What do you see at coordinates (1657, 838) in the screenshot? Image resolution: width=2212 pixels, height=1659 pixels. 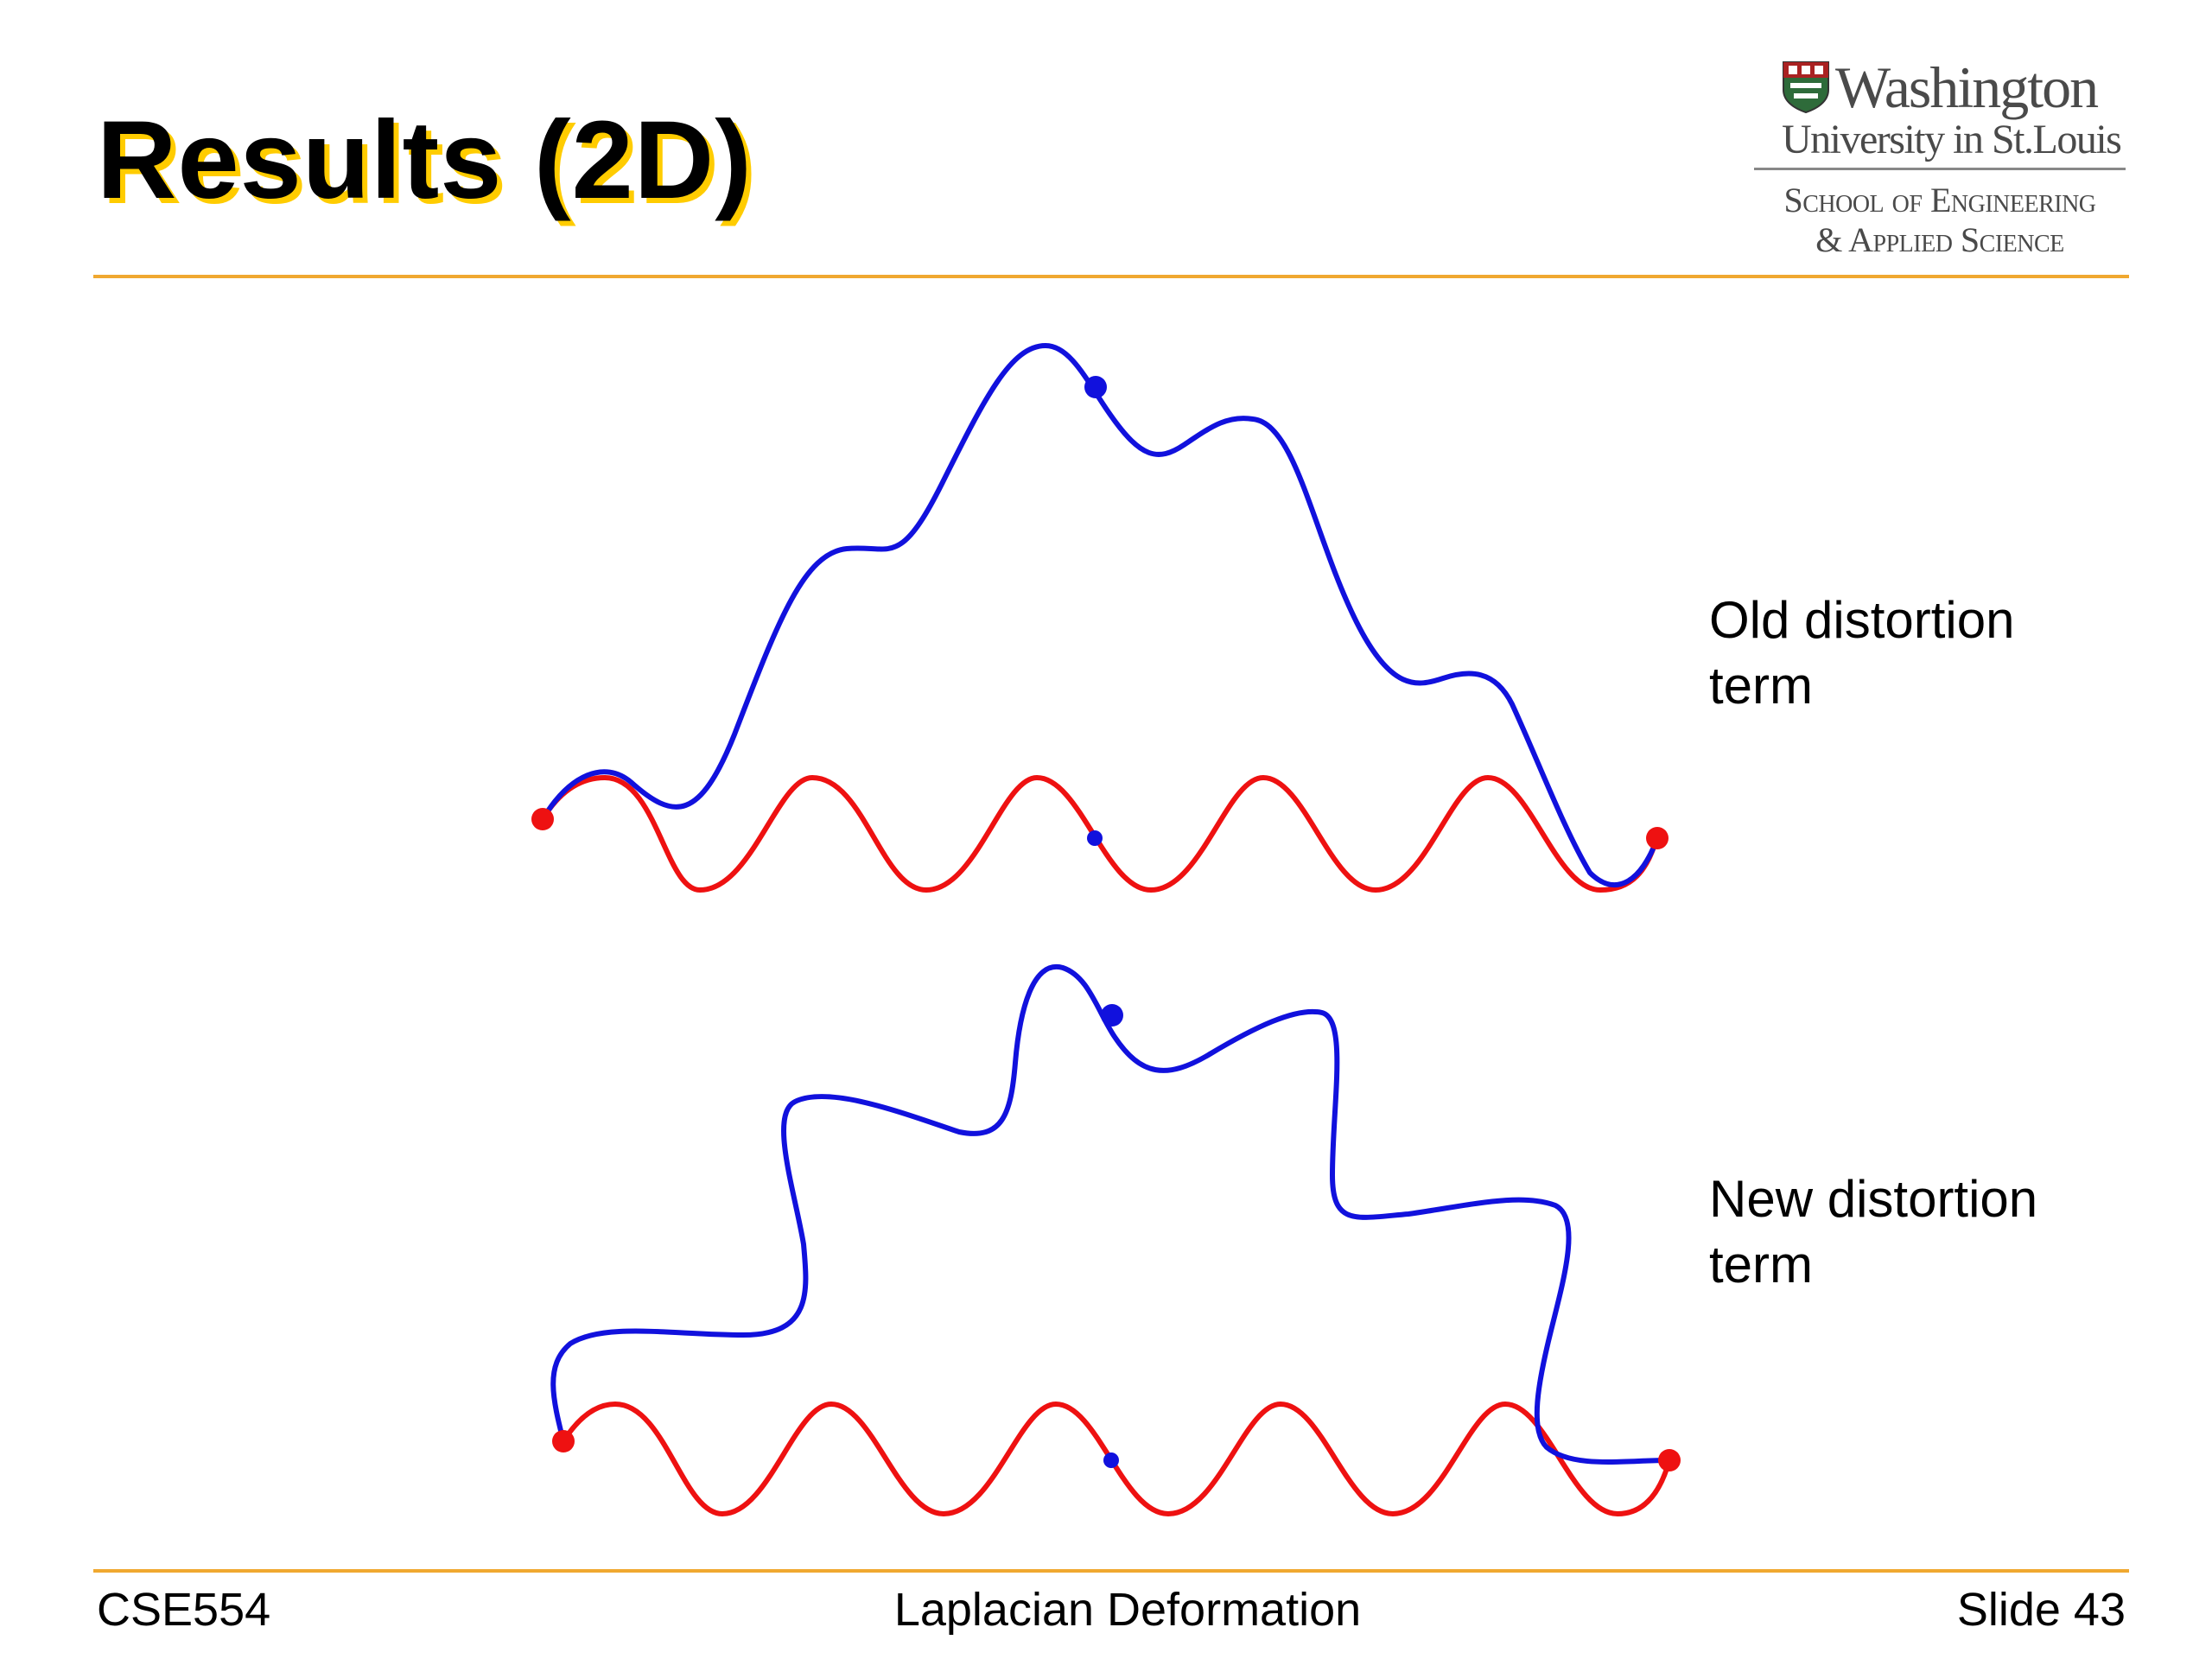 I see `anchor-point-right-top` at bounding box center [1657, 838].